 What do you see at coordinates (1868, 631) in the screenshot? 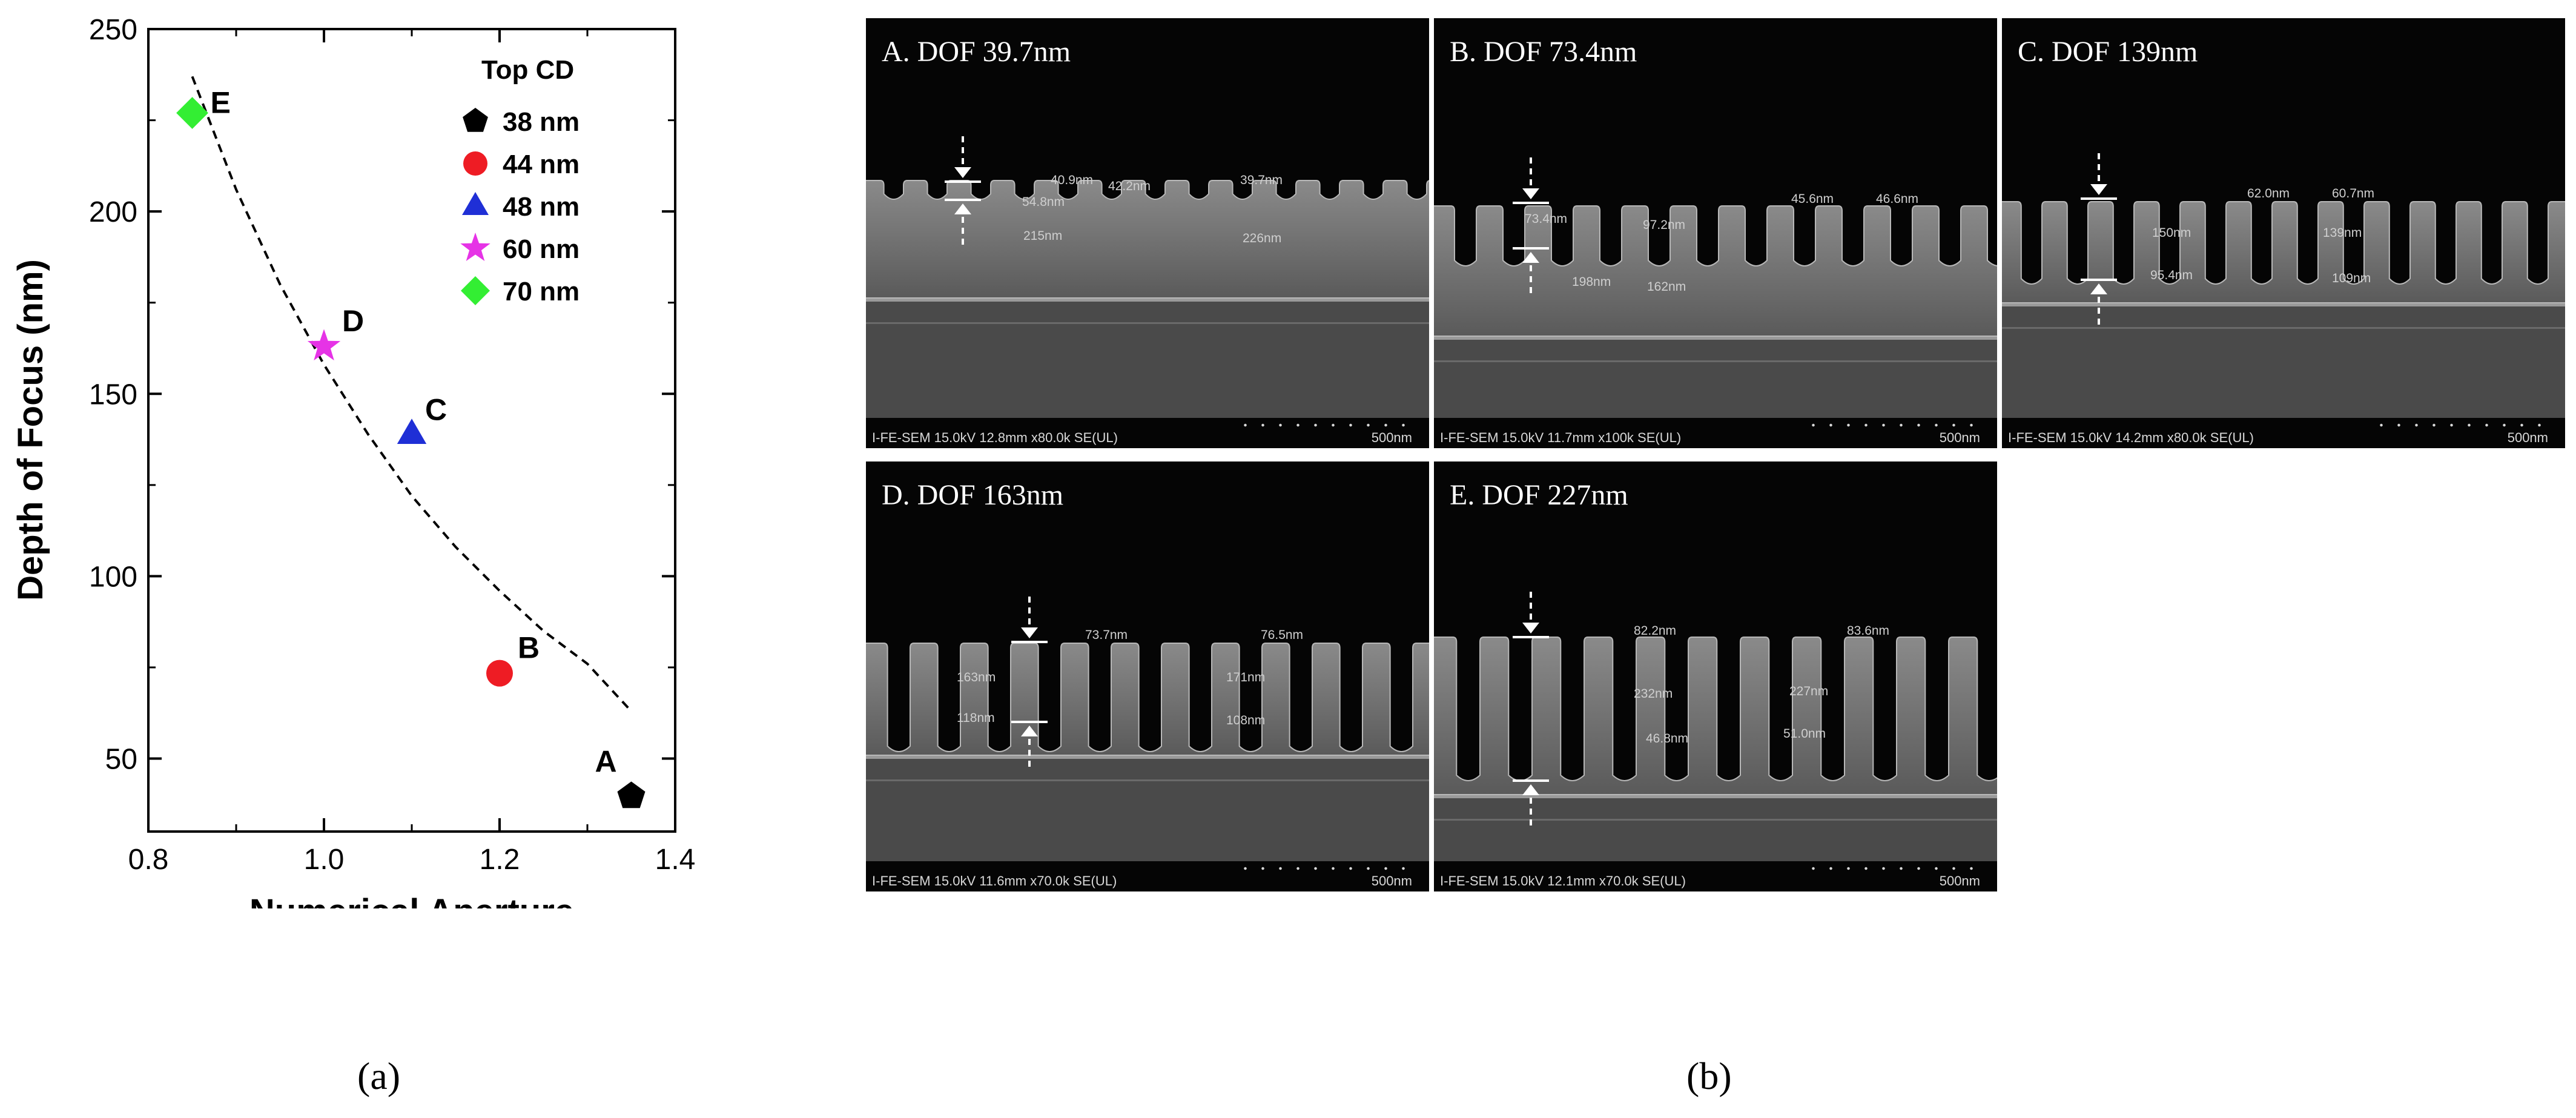
I see `measurement-label: 83.6nm` at bounding box center [1868, 631].